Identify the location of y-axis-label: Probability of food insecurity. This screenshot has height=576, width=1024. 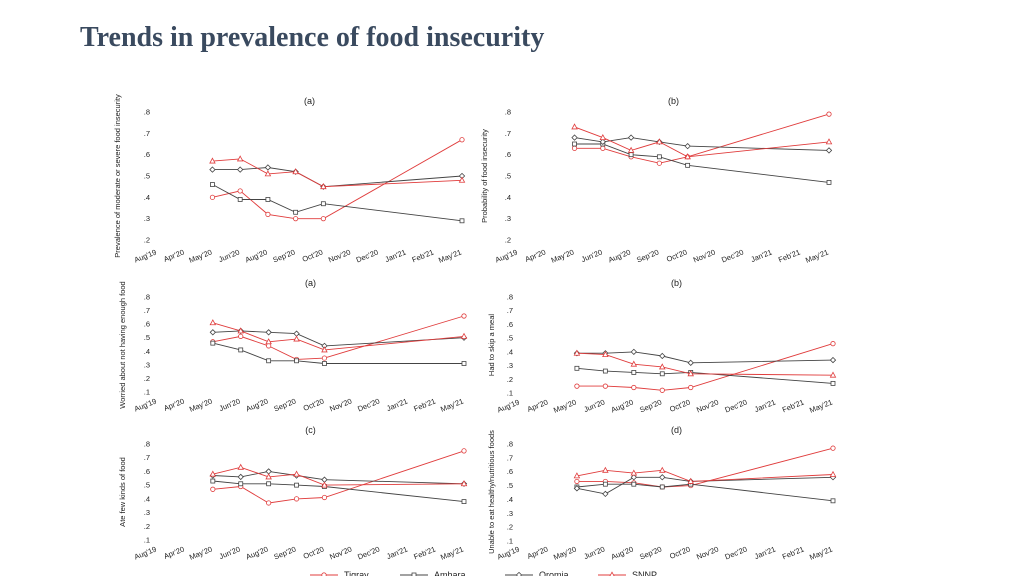
(484, 176).